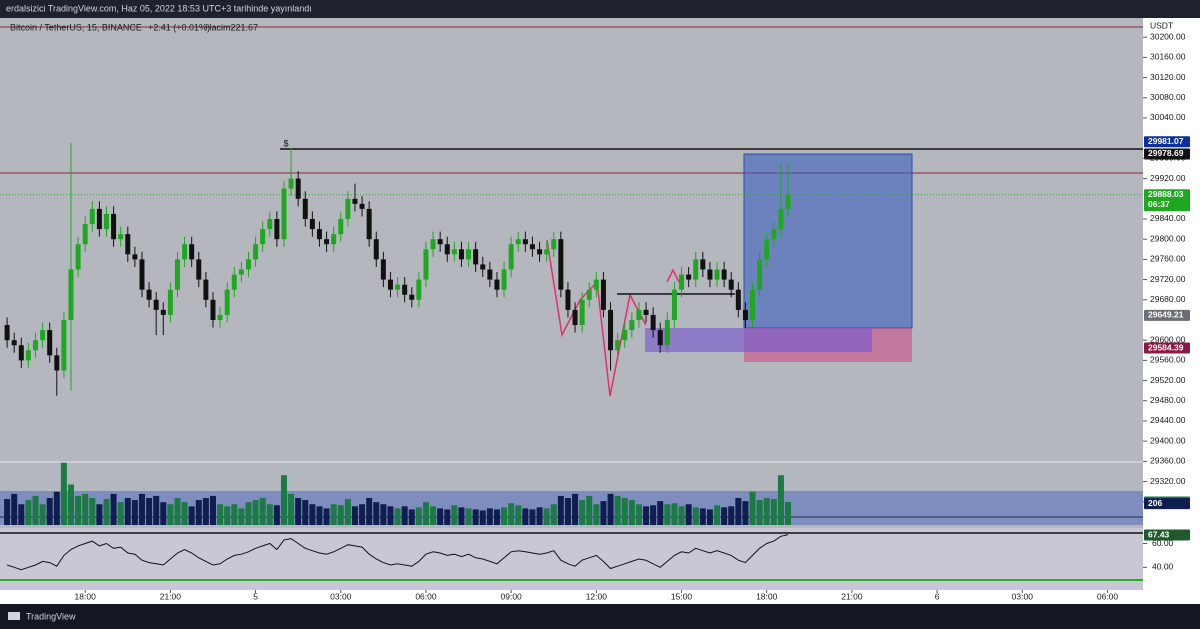 Image resolution: width=1200 pixels, height=629 pixels. What do you see at coordinates (600, 616) in the screenshot?
I see `footer` at bounding box center [600, 616].